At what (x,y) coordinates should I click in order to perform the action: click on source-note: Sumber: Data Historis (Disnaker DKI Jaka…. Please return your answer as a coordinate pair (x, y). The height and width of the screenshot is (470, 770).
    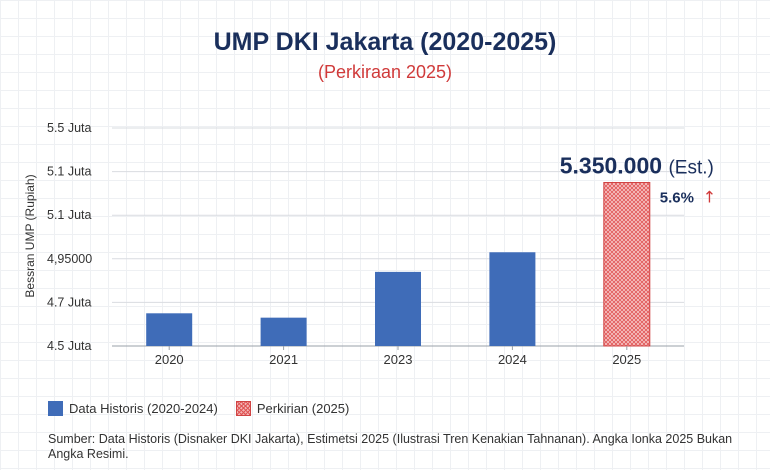
    Looking at the image, I should click on (390, 446).